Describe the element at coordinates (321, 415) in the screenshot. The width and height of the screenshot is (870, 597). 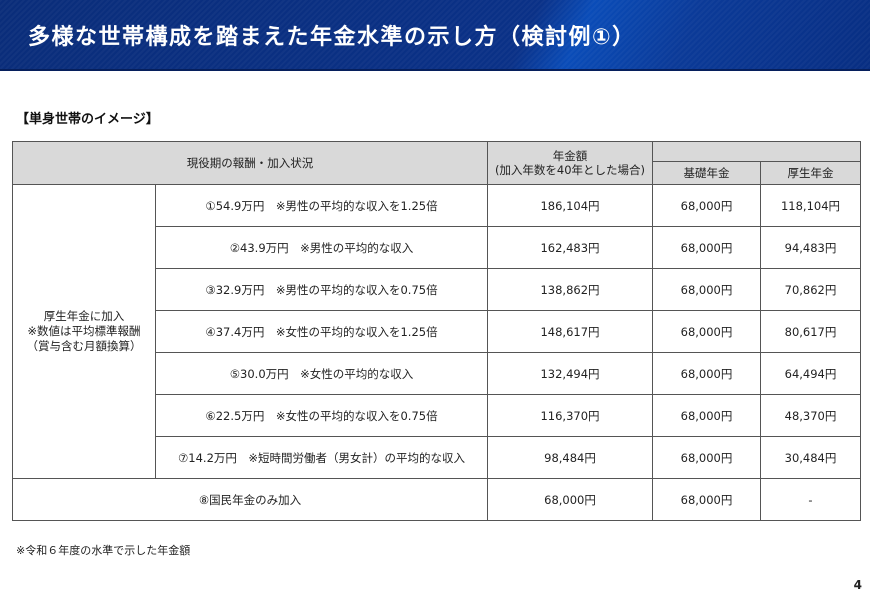
I see `profile-cell: ⑥22.5万円 ※女性の平均的な収入を0.75倍` at that location.